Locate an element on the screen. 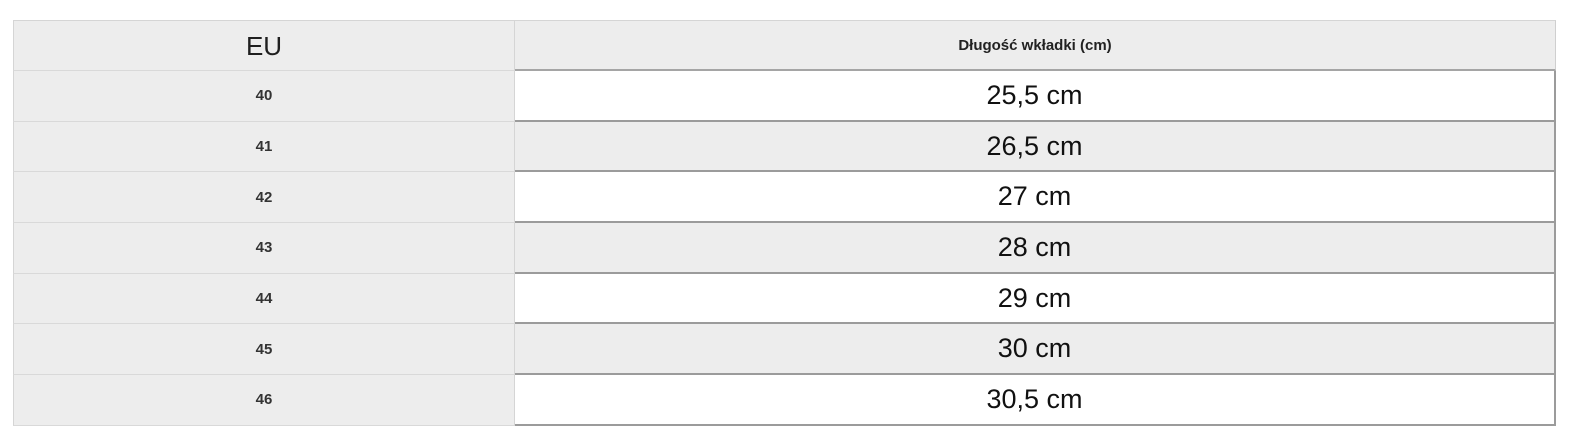 The image size is (1570, 443). table-row: 40 25,5 cm is located at coordinates (784, 96).